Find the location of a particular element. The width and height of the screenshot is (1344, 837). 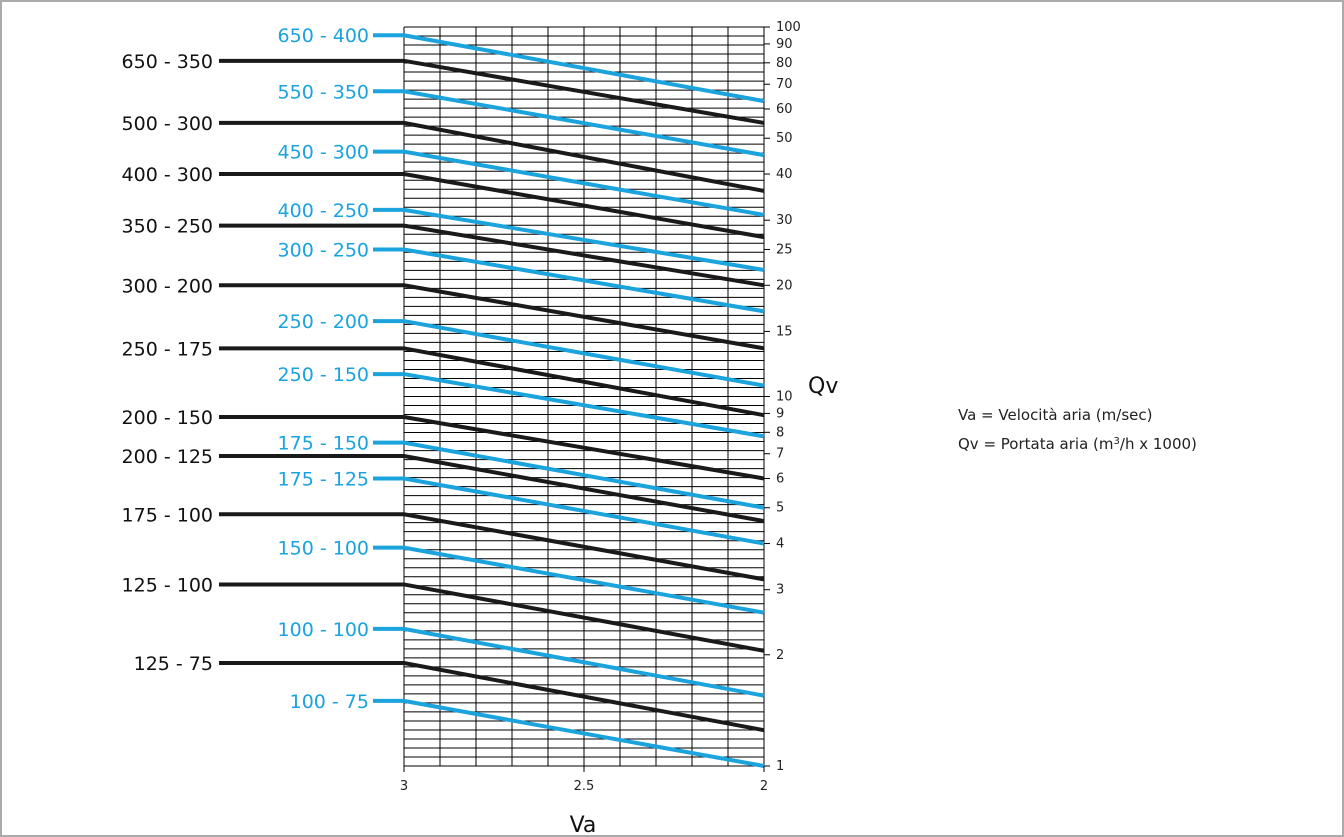

x-tick-label: 3 is located at coordinates (404, 786).